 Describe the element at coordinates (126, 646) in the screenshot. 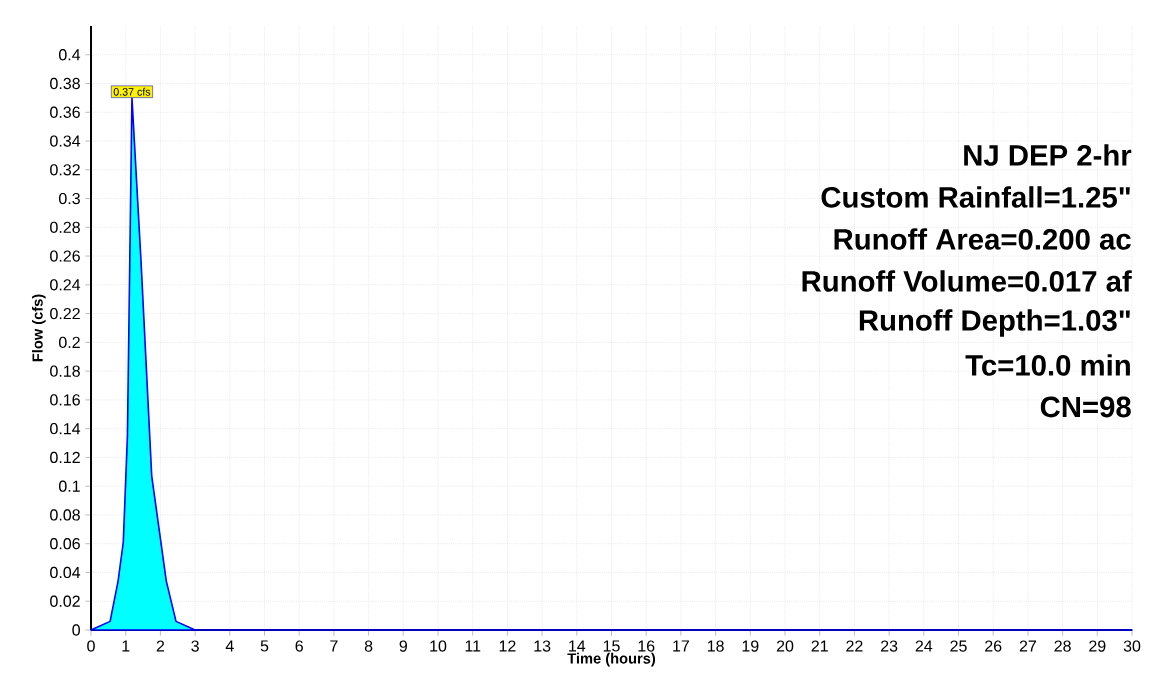

I see `x-tick-label: 1` at that location.